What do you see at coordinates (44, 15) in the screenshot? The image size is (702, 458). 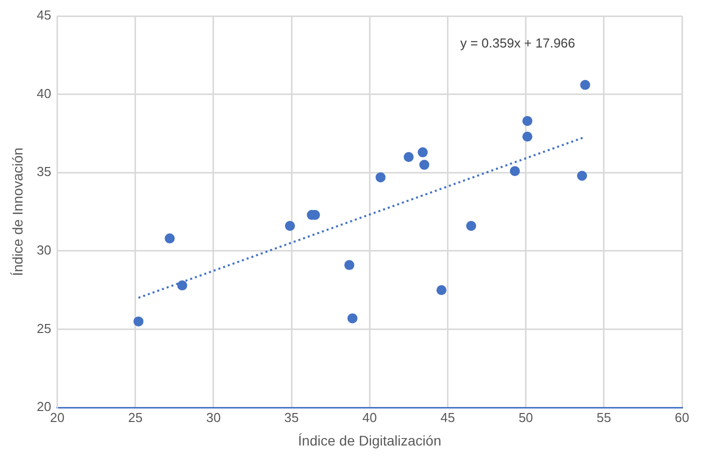 I see `y-tick-label: 45` at bounding box center [44, 15].